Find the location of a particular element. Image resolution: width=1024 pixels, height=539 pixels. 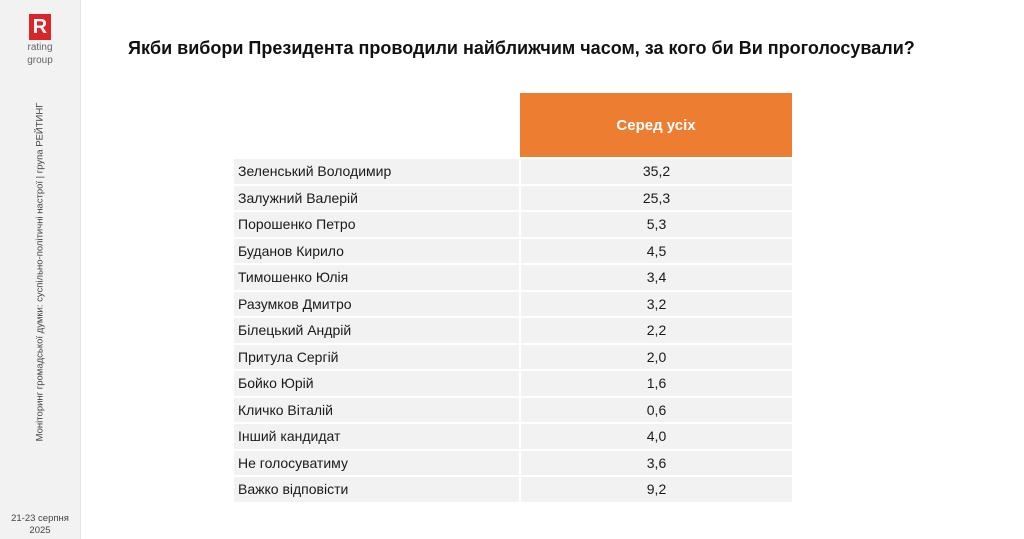

candidate-name: Залужний Валерій is located at coordinates (377, 198).